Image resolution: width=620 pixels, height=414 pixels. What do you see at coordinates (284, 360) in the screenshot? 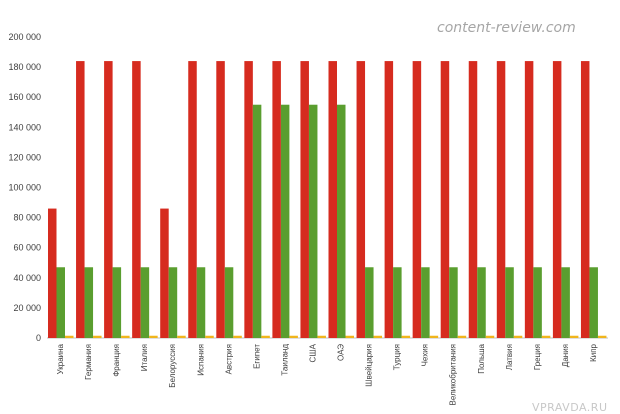
I see `x-tick-label: Таиланд` at bounding box center [284, 360].